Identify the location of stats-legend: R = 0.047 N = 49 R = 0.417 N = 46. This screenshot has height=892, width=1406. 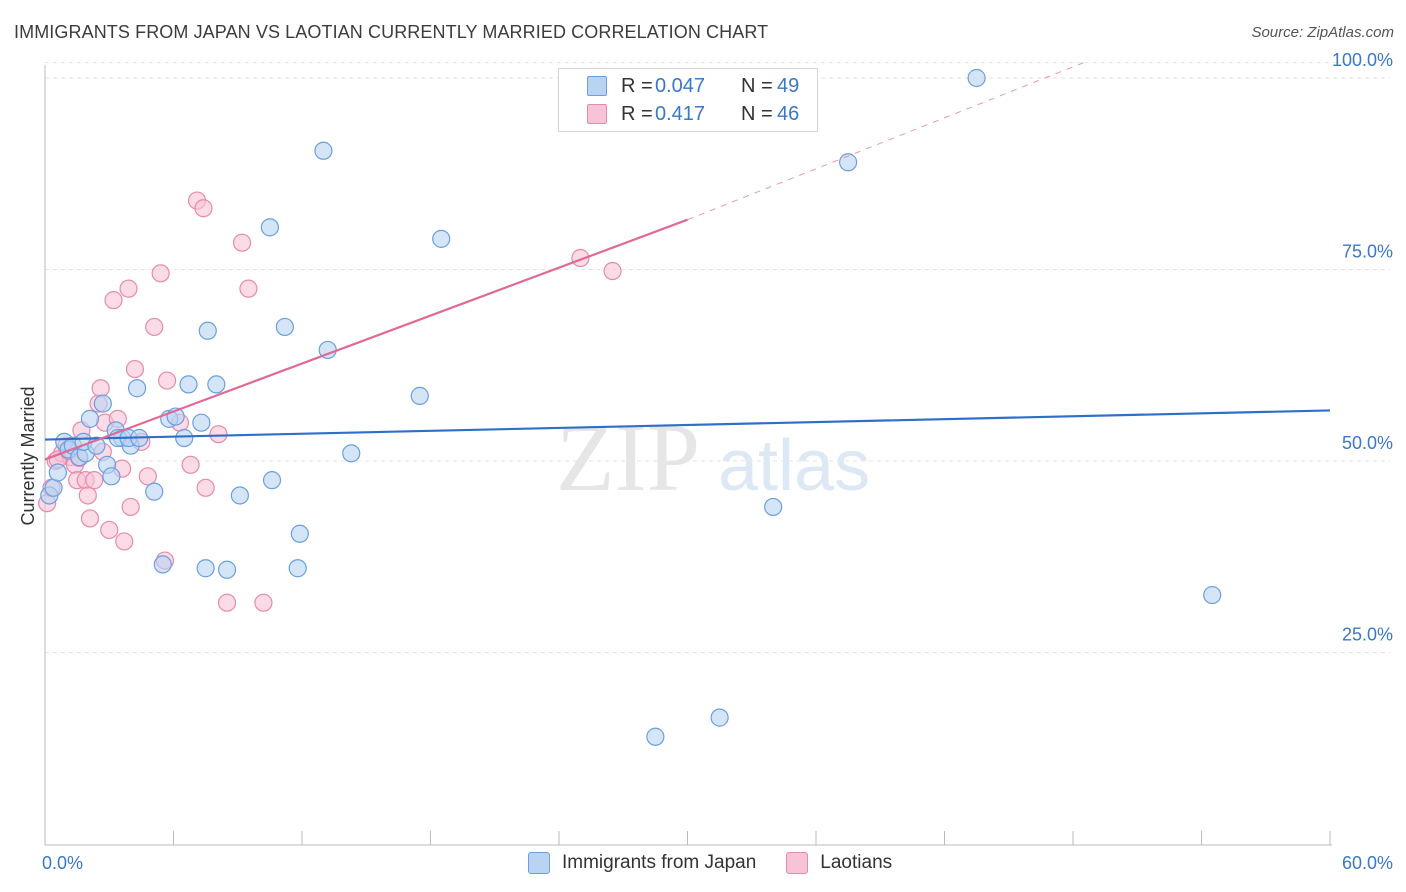
(688, 100).